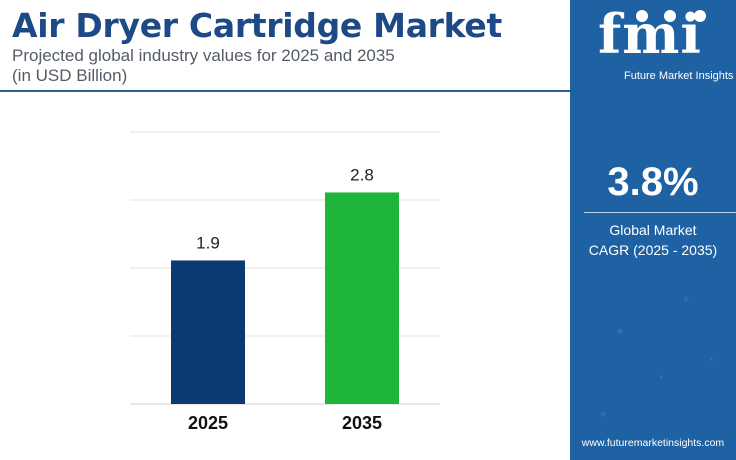 Image resolution: width=736 pixels, height=460 pixels. Describe the element at coordinates (650, 34) in the screenshot. I see `logo-wordmark: fmi` at that location.